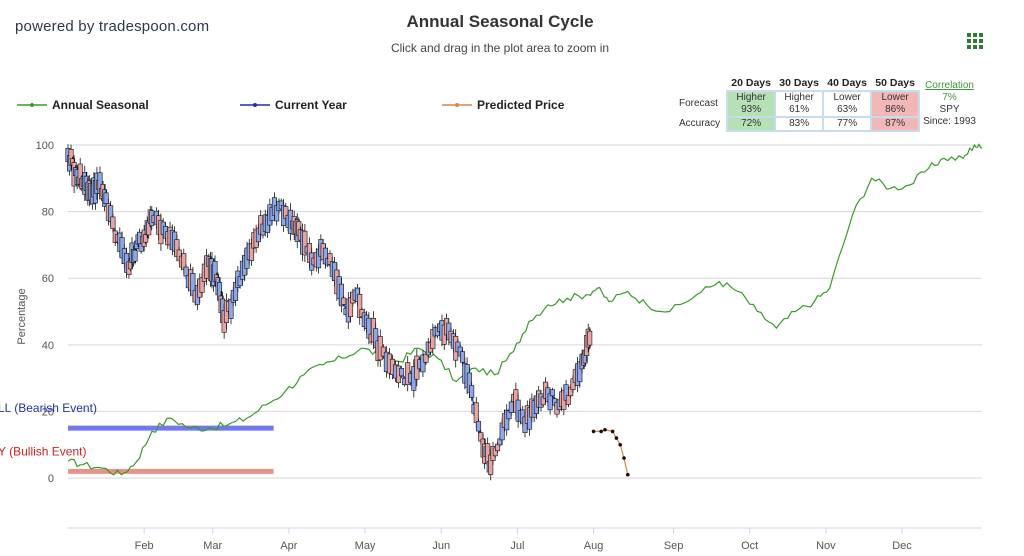  I want to click on accuracy-cell-40: 77%, so click(847, 124).